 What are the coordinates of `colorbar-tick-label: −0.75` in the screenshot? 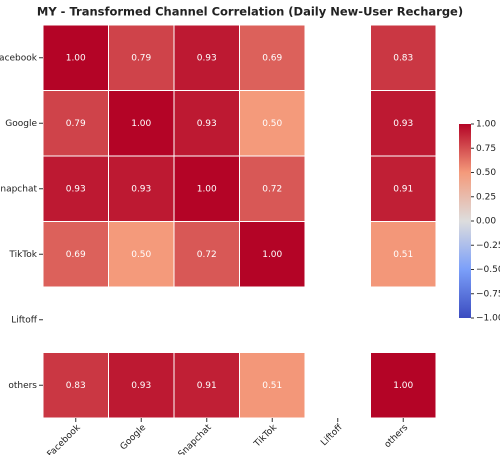 It's located at (488, 294).